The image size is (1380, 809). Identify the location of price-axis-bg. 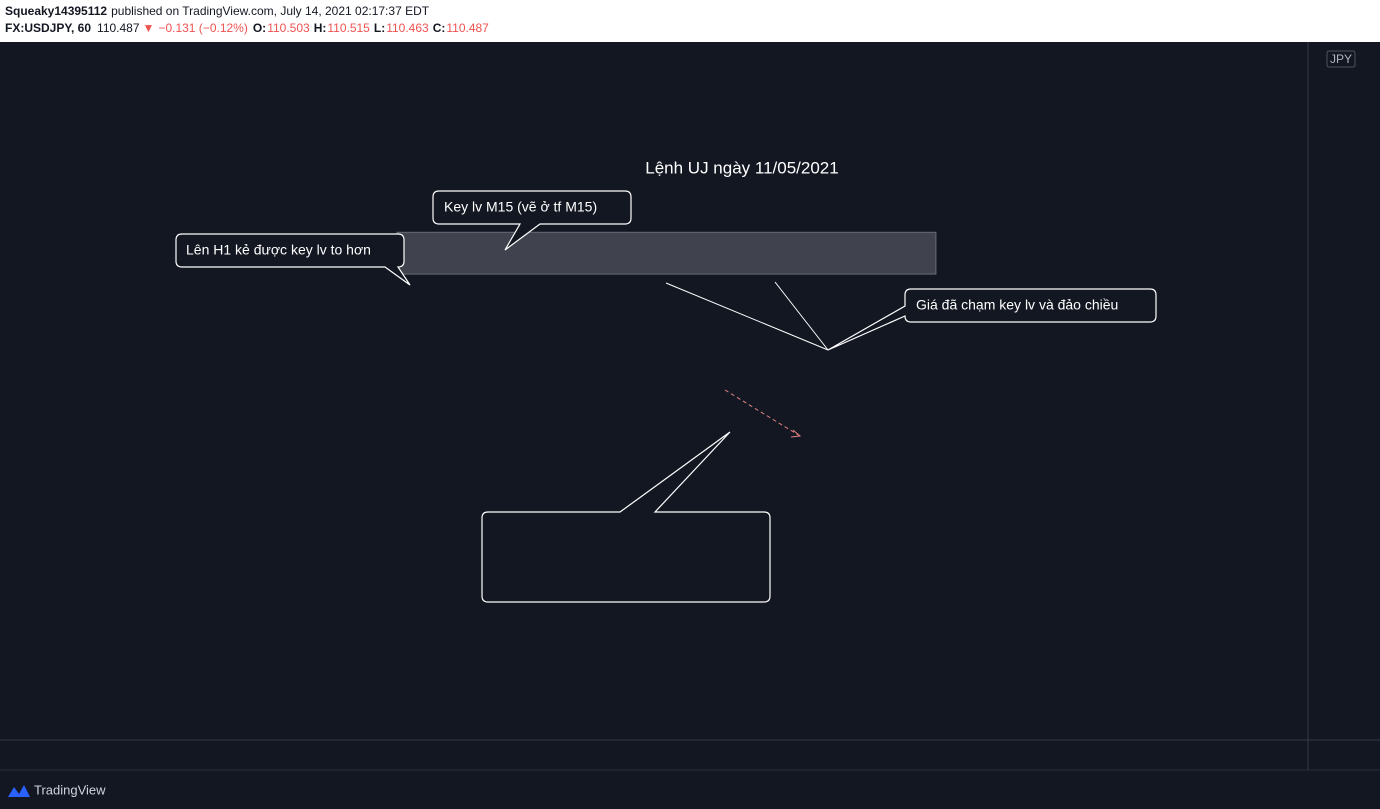
(1344, 406).